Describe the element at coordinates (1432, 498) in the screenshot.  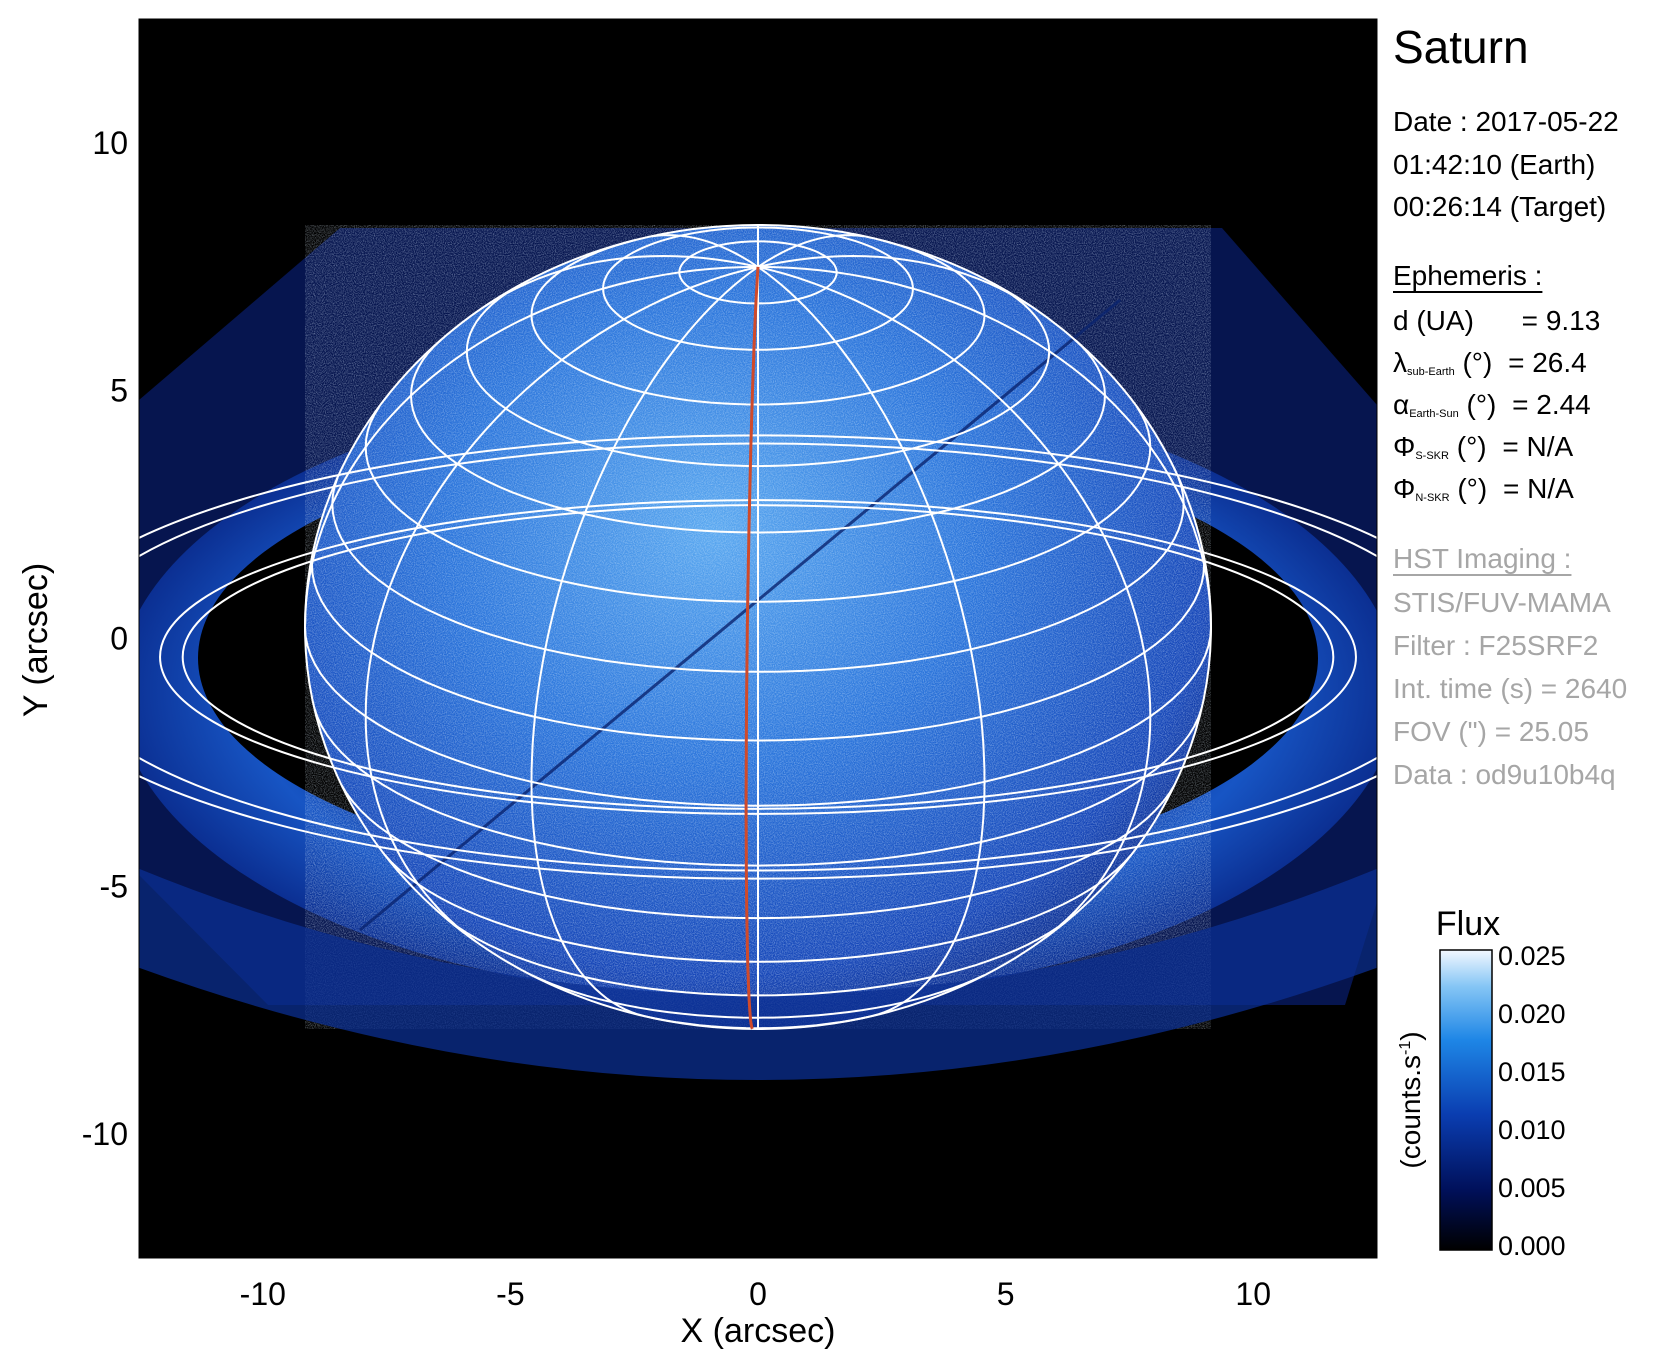
I see `ephemeris-subscript: N-SKR` at that location.